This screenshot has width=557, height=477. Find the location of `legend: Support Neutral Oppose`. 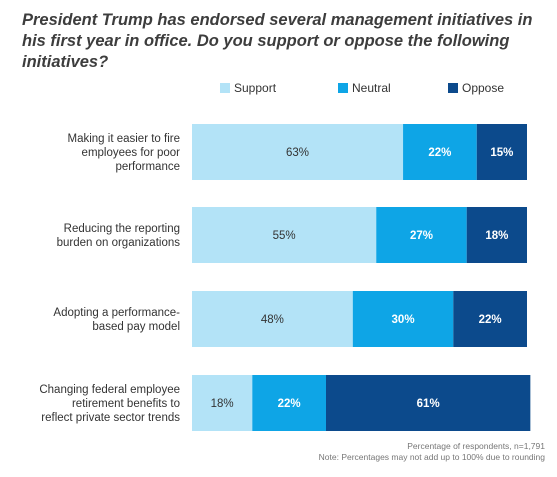

legend: Support Neutral Oppose is located at coordinates (362, 88).